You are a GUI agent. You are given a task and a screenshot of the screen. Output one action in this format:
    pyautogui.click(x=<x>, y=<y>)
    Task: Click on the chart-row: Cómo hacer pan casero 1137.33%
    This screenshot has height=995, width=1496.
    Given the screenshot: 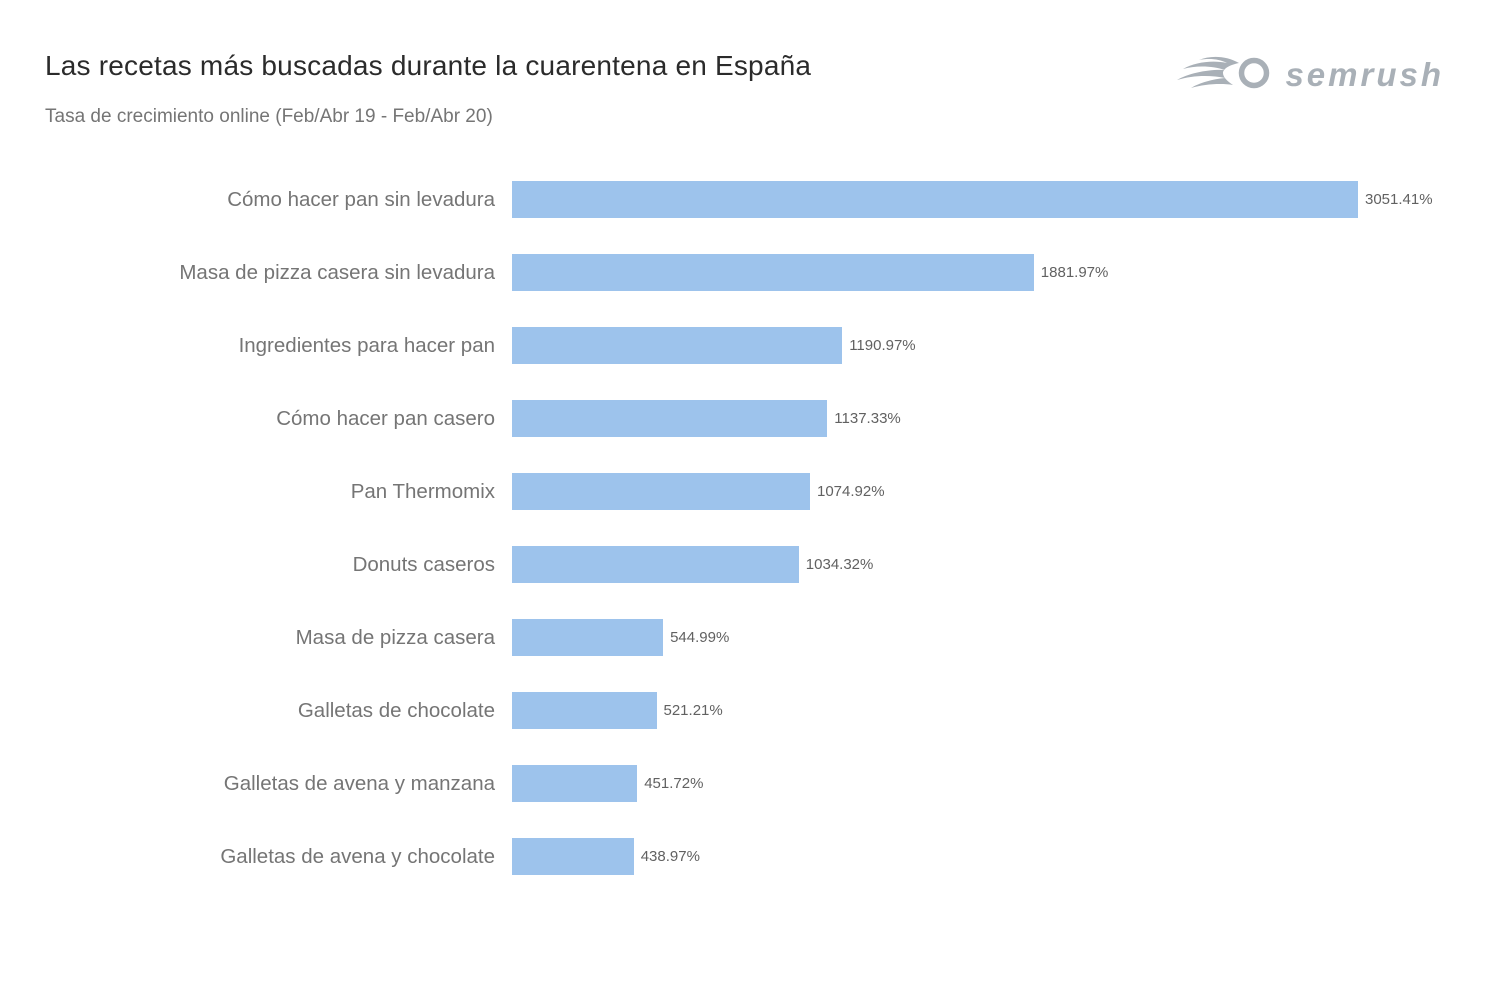 What is the action you would take?
    pyautogui.click(x=748, y=418)
    